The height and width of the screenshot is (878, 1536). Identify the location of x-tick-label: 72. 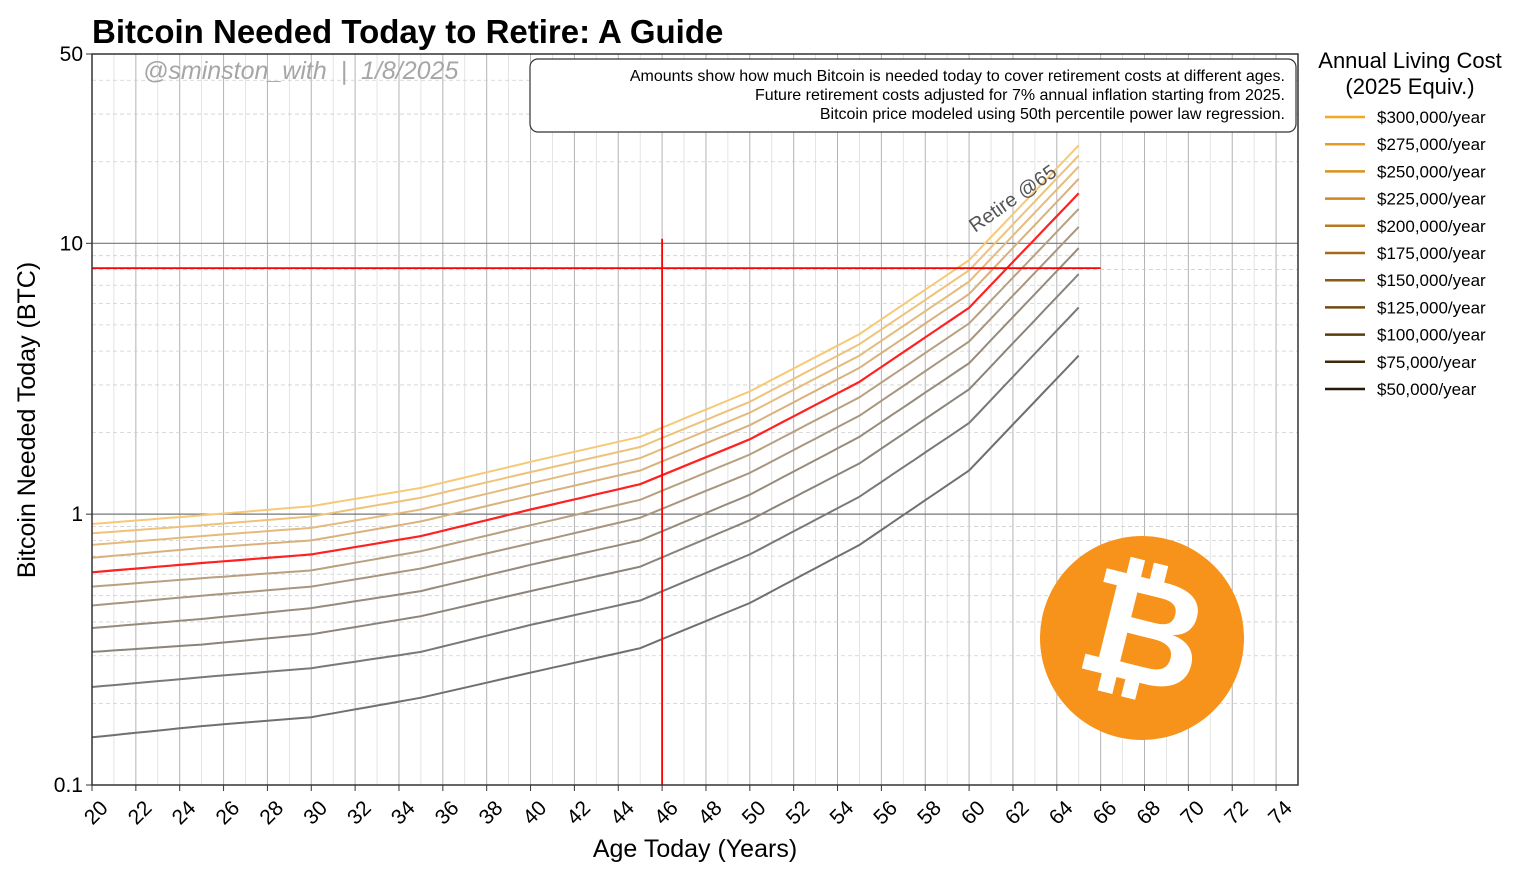
(1236, 812).